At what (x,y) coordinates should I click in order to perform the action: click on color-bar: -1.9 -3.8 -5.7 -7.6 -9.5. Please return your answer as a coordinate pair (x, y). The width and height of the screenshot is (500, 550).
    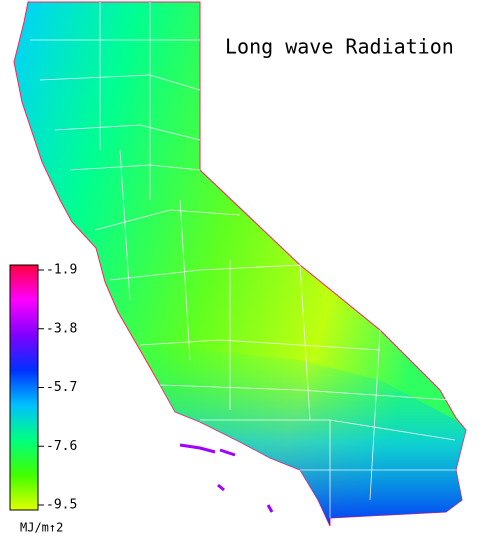
    Looking at the image, I should click on (43, 388).